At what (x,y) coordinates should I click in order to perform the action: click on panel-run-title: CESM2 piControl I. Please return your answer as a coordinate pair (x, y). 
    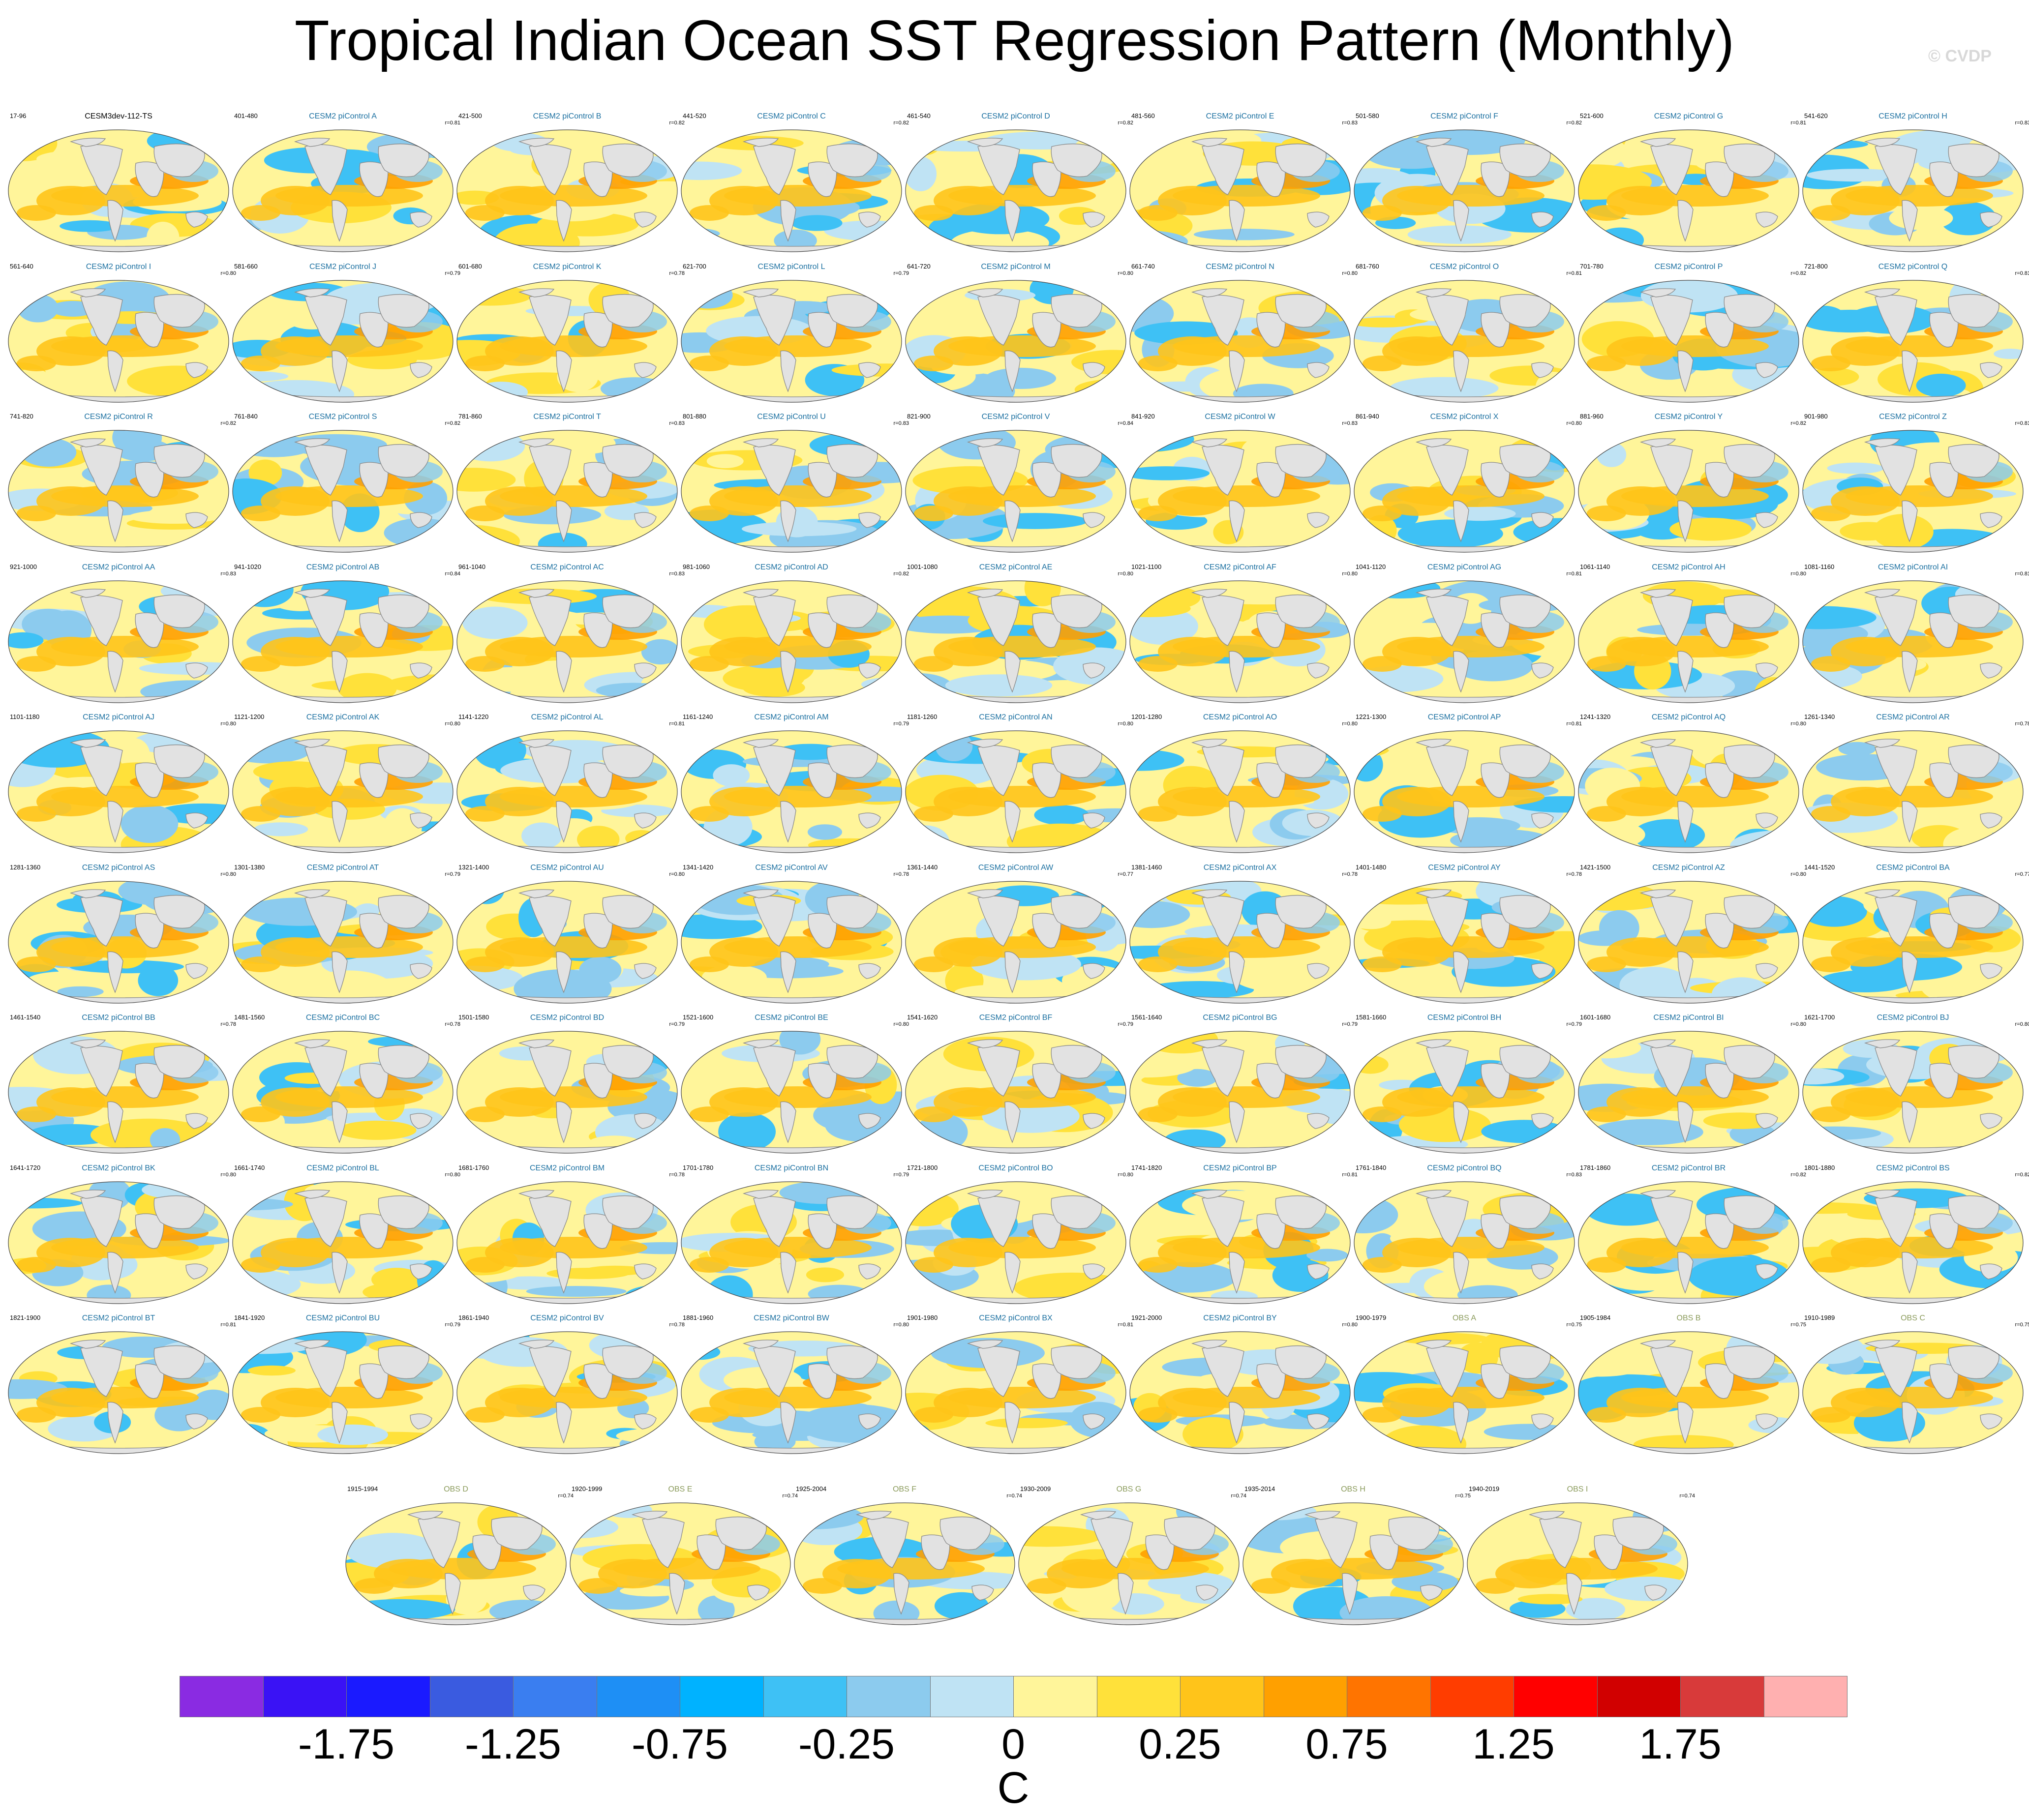
    Looking at the image, I should click on (118, 266).